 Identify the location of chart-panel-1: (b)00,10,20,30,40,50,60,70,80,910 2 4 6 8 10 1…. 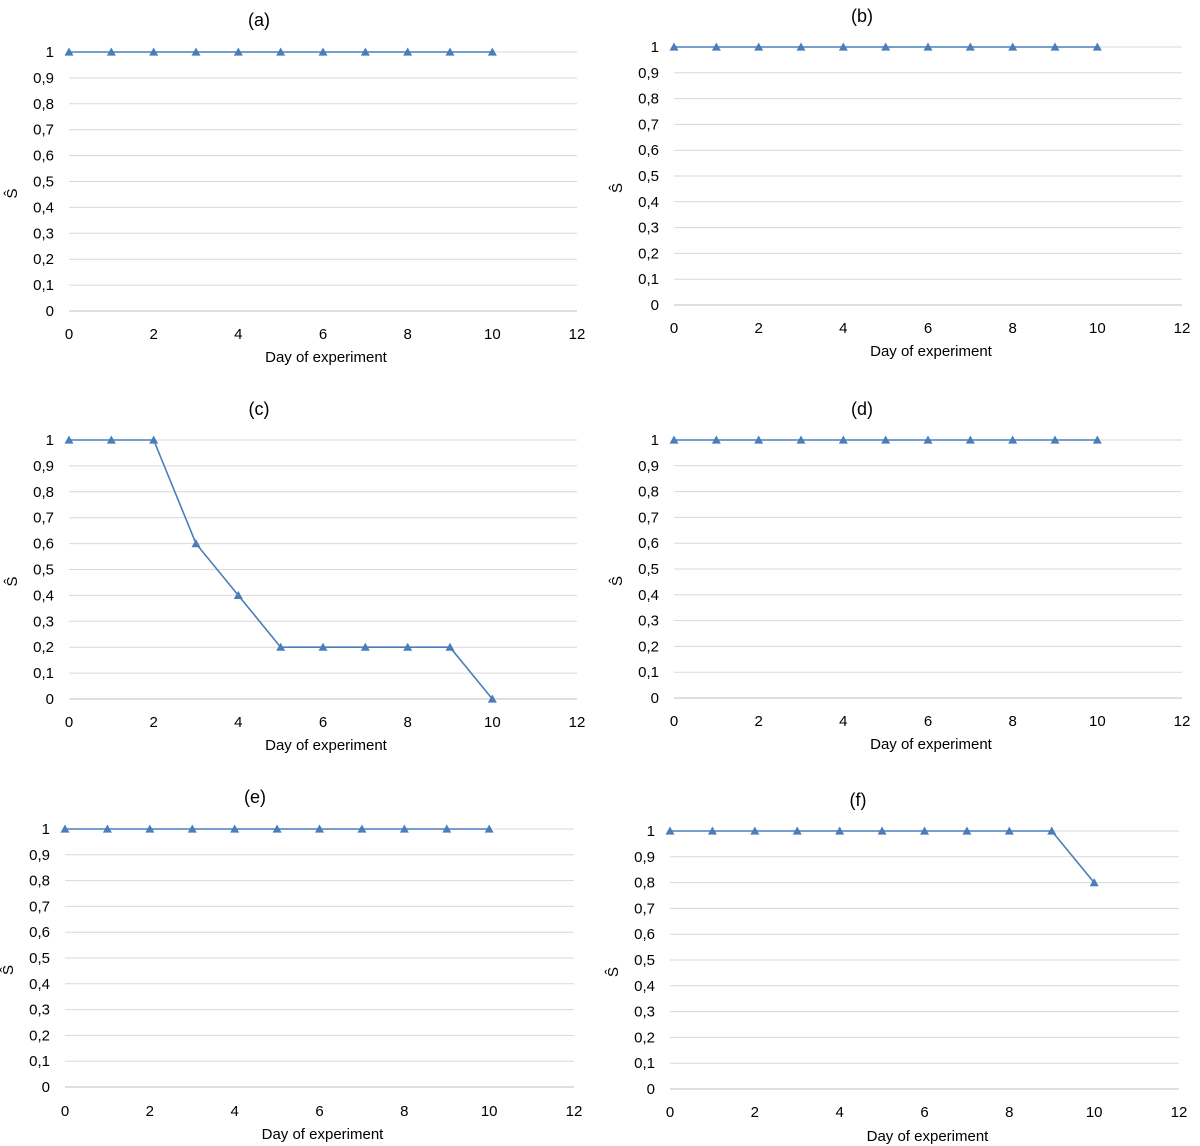
(899, 183).